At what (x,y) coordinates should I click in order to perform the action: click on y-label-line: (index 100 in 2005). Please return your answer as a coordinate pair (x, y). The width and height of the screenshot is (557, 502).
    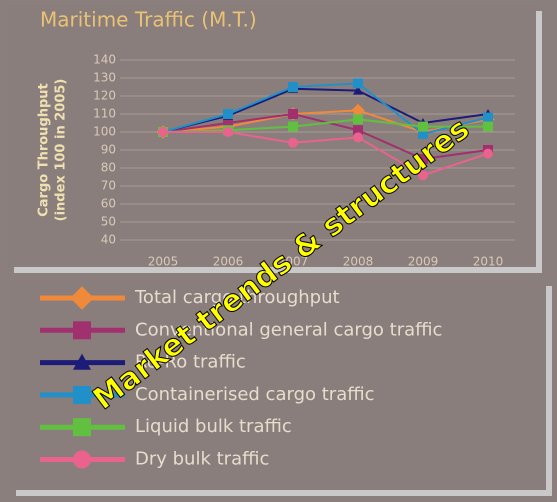
    Looking at the image, I should click on (61, 150).